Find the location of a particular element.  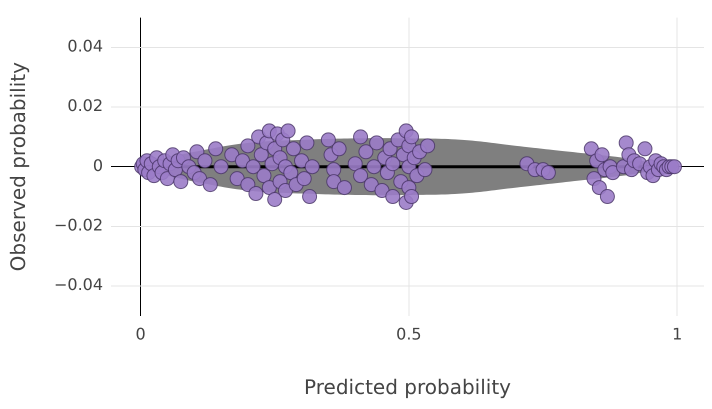

y-axis-title: Observed probability is located at coordinates (18, 167).